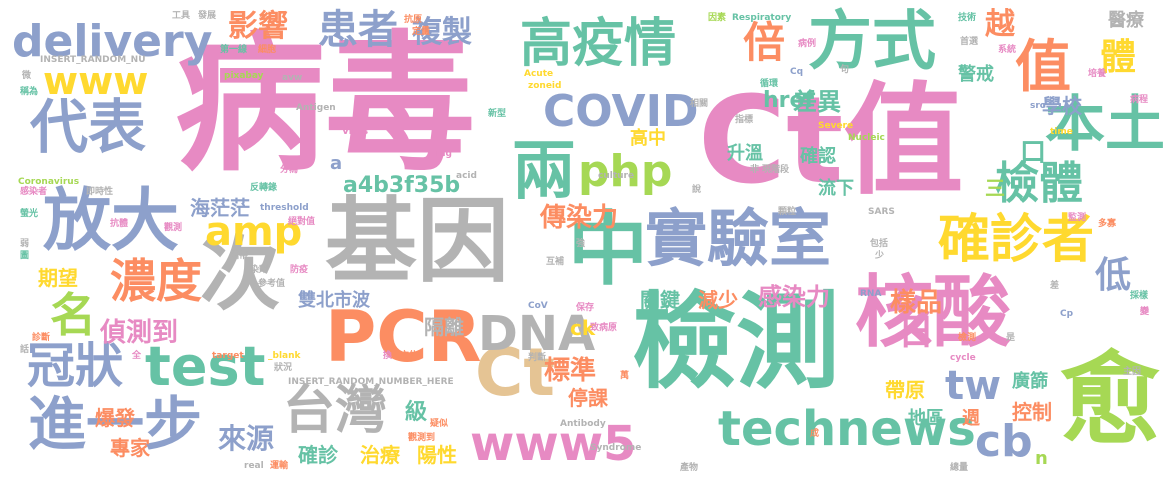  Describe the element at coordinates (380, 455) in the screenshot. I see `word-treatment: 治療` at that location.